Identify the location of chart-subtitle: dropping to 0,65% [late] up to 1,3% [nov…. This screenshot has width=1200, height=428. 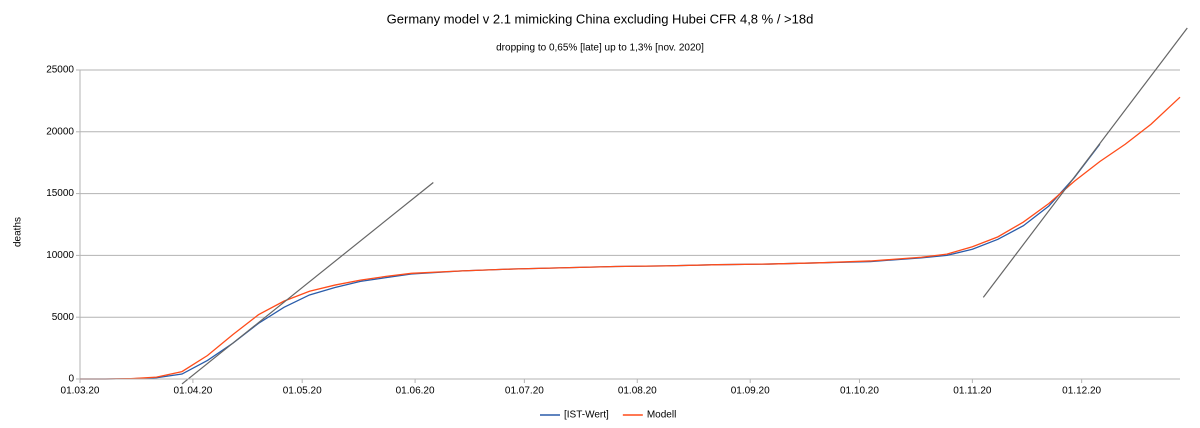
(600, 48).